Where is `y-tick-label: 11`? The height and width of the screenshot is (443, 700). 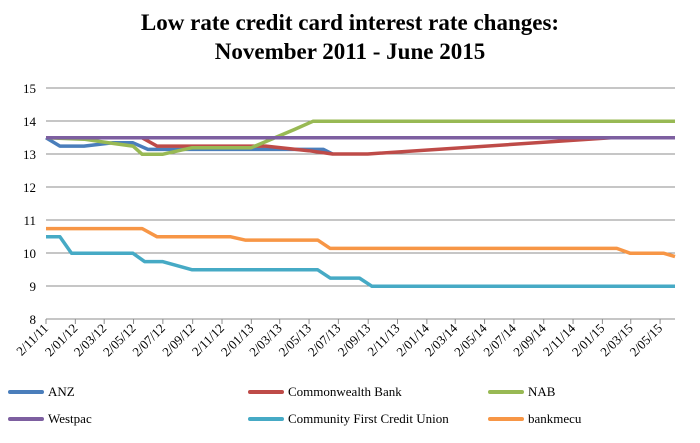 y-tick-label: 11 is located at coordinates (29, 220).